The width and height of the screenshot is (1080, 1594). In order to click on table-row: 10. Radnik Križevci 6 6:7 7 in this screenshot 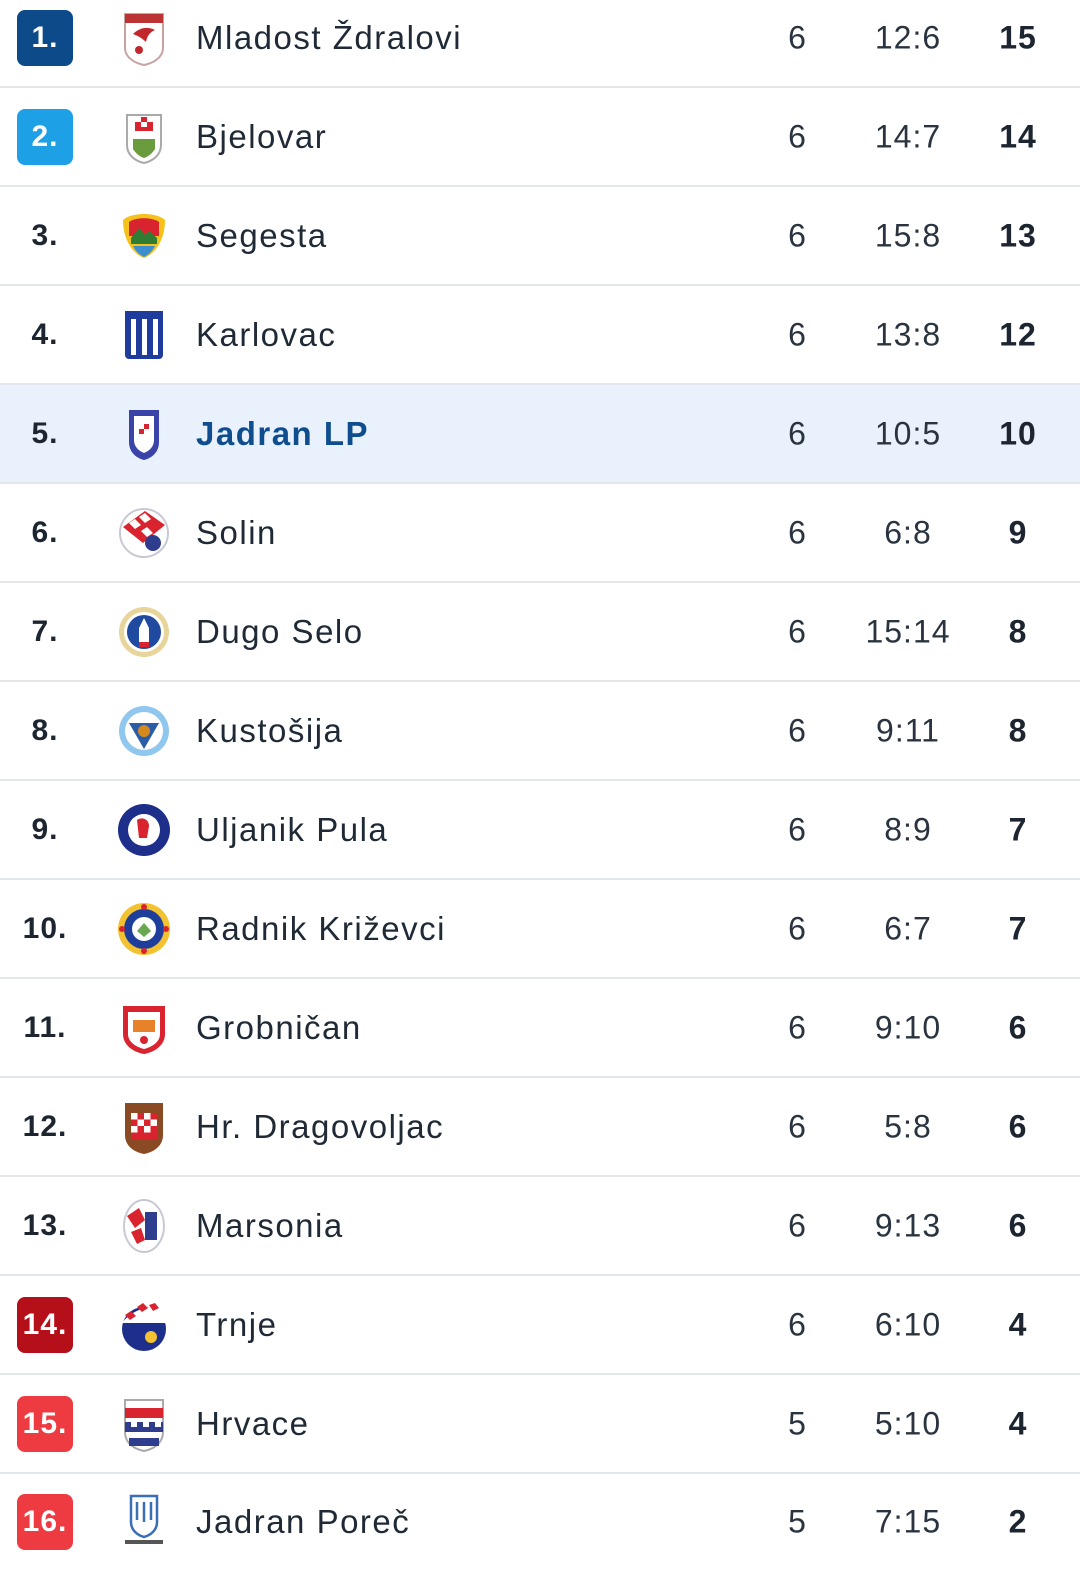, I will do `click(540, 929)`.